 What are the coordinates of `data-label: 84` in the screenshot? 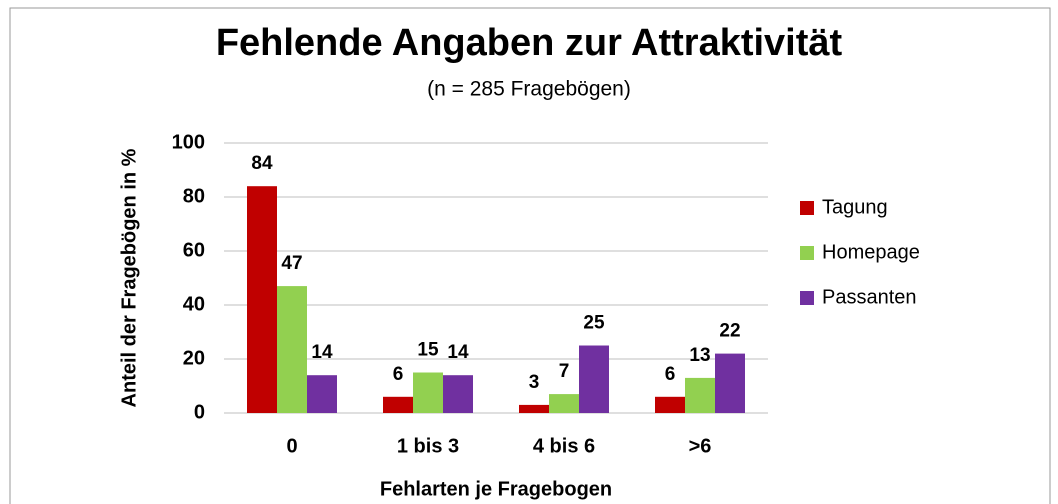 It's located at (262, 163).